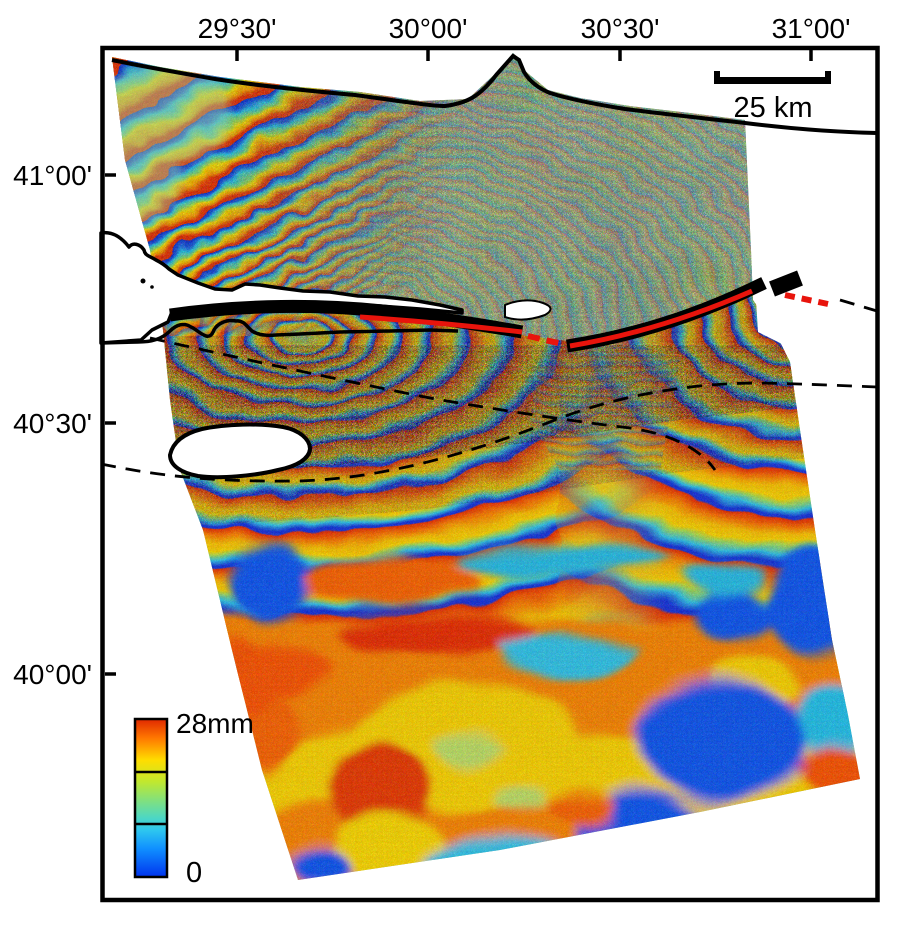 This screenshot has height=930, width=900. Describe the element at coordinates (215, 723) in the screenshot. I see `svg-text: 28mm` at that location.